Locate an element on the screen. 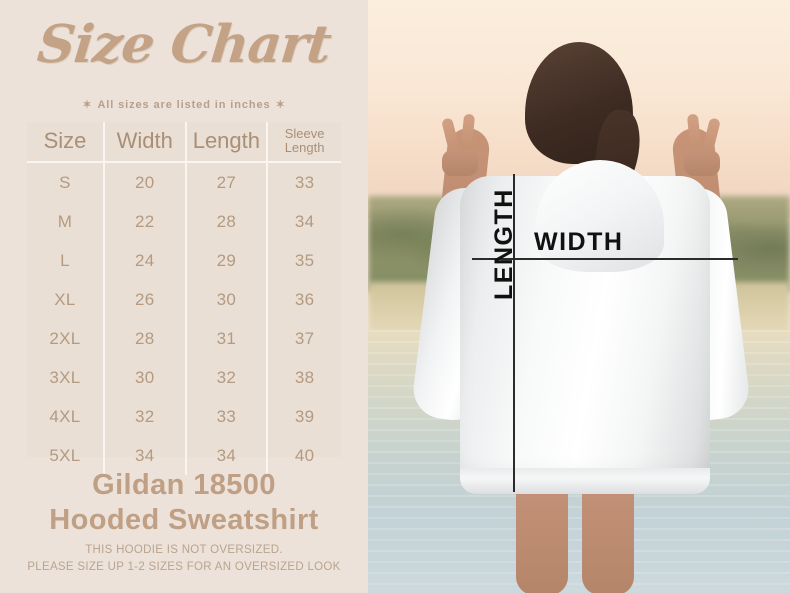 The width and height of the screenshot is (790, 593). hoodie-hem is located at coordinates (585, 481).